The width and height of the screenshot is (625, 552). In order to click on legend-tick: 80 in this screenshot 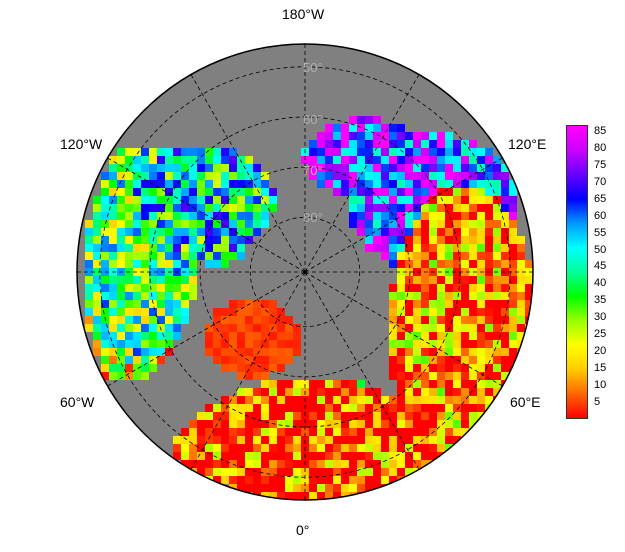, I will do `click(600, 148)`.